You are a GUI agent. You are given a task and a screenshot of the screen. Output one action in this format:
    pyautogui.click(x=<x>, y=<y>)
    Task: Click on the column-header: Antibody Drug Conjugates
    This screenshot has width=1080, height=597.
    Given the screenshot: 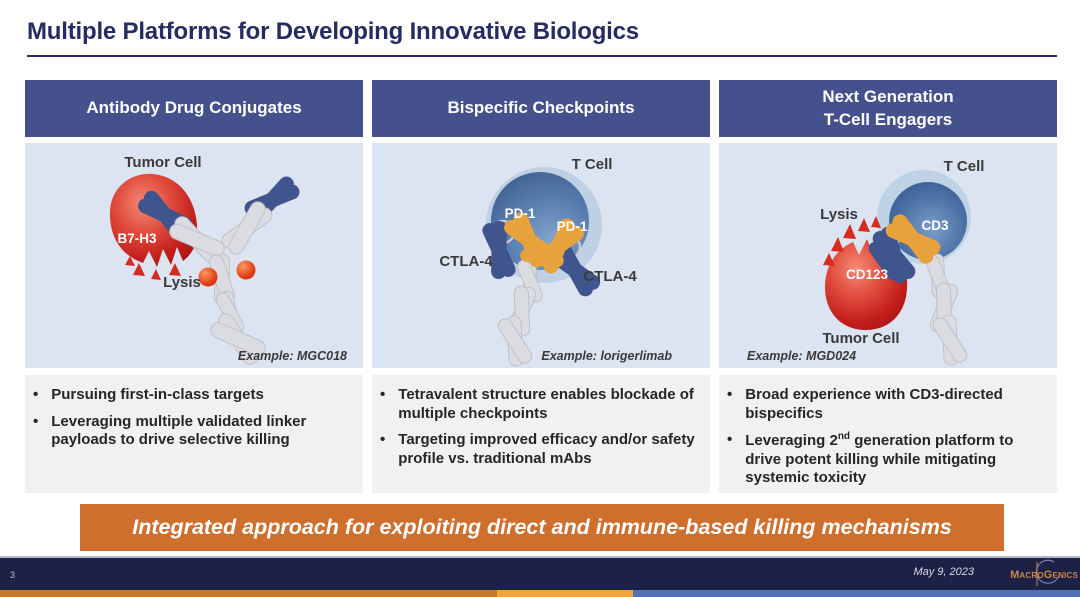 What is the action you would take?
    pyautogui.click(x=194, y=108)
    